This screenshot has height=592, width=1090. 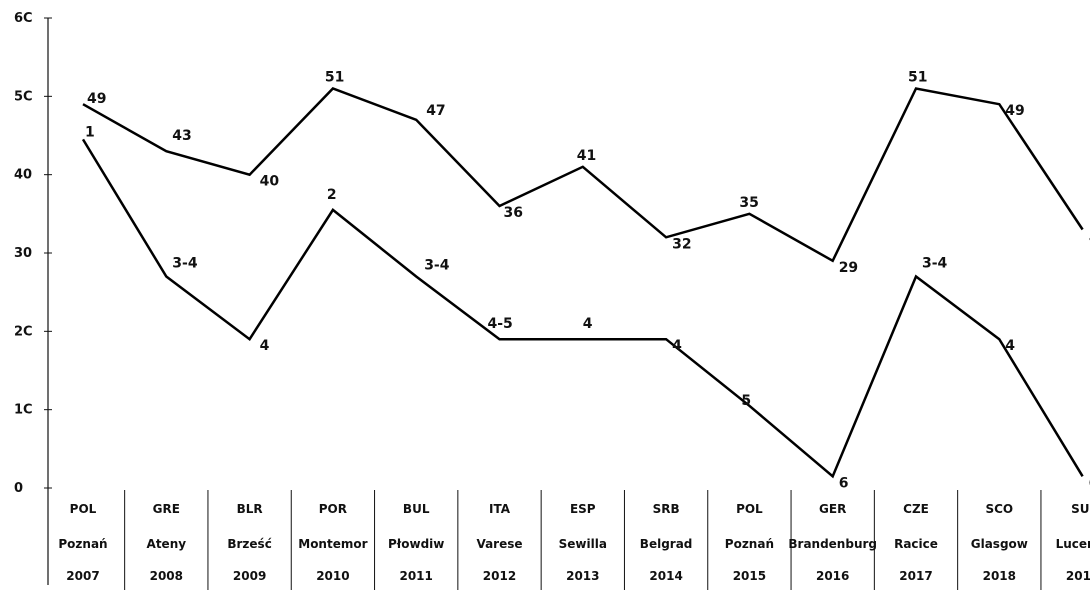 I want to click on x-label-code: SRB, so click(x=666, y=509).